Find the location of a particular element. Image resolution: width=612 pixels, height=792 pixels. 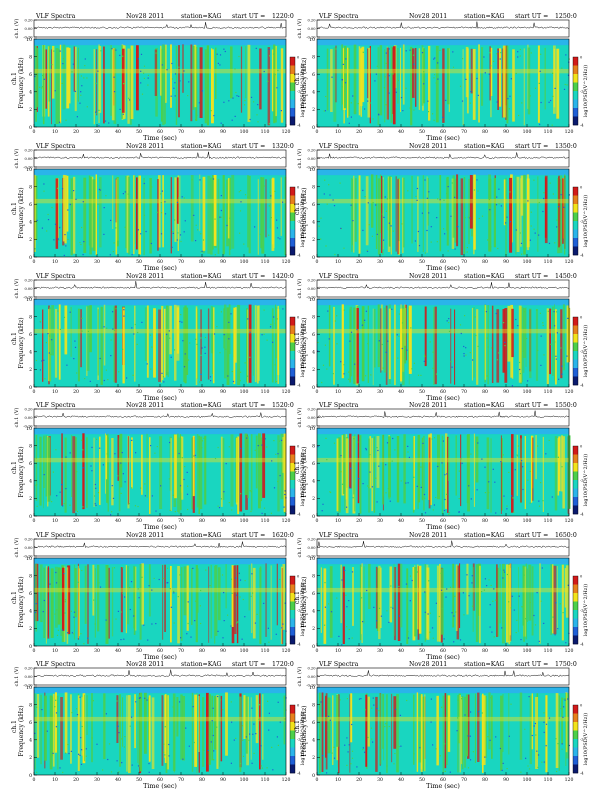

panel-date: Nov28 2011 is located at coordinates (145, 535).